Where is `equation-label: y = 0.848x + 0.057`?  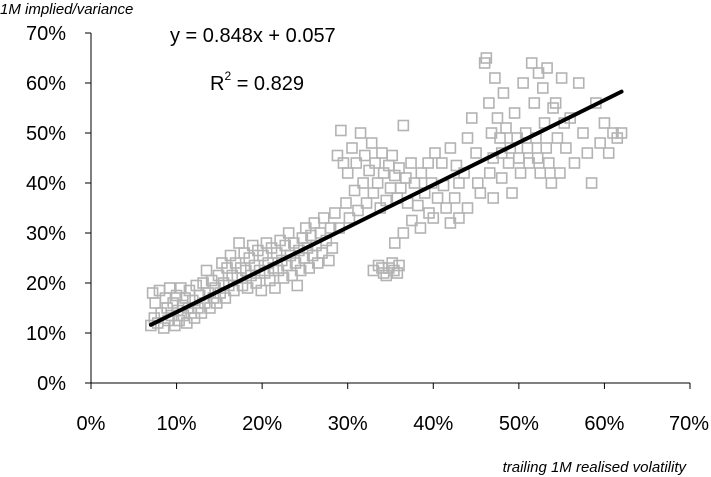 equation-label: y = 0.848x + 0.057 is located at coordinates (253, 36).